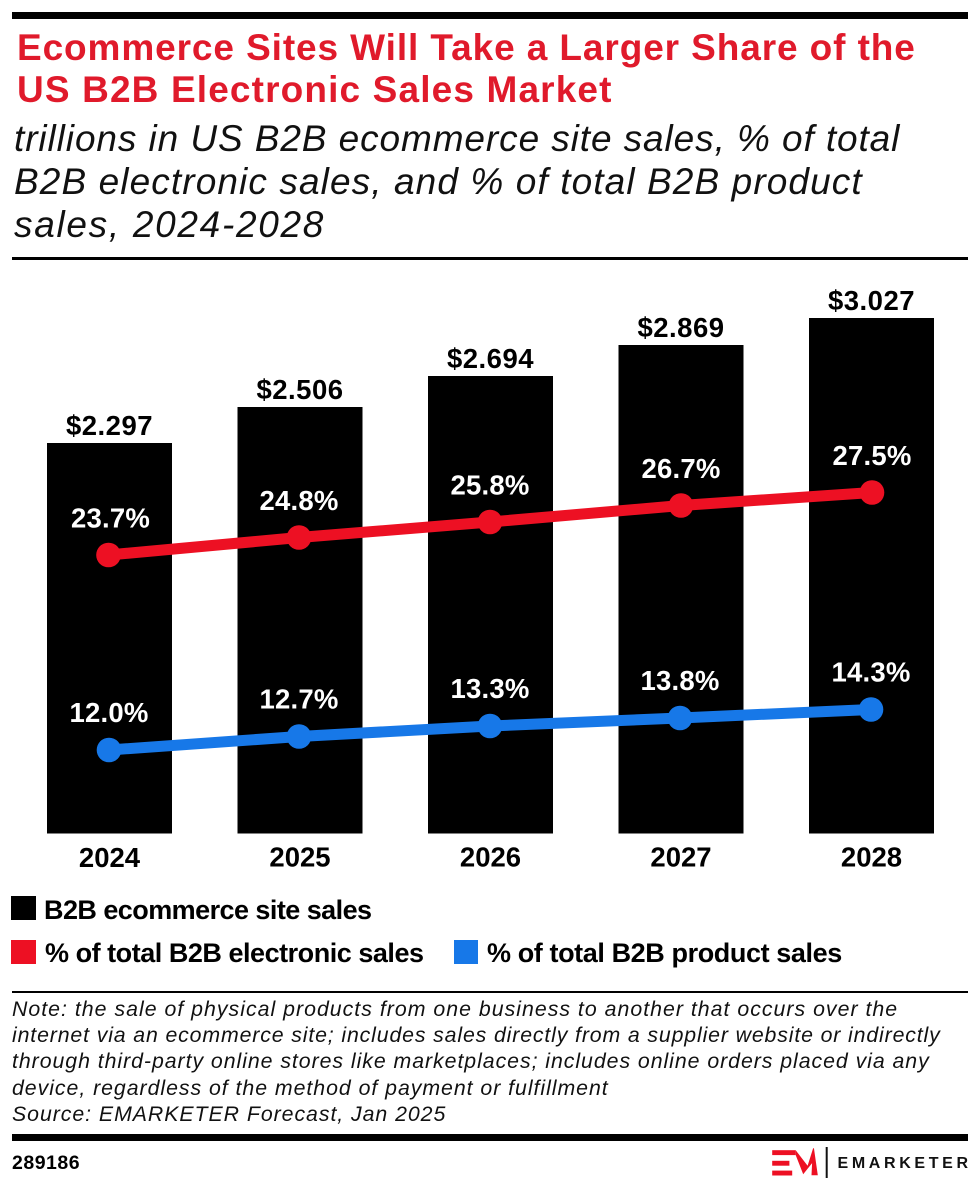 Image resolution: width=980 pixels, height=1189 pixels. What do you see at coordinates (871, 857) in the screenshot?
I see `svg-text: 2028` at bounding box center [871, 857].